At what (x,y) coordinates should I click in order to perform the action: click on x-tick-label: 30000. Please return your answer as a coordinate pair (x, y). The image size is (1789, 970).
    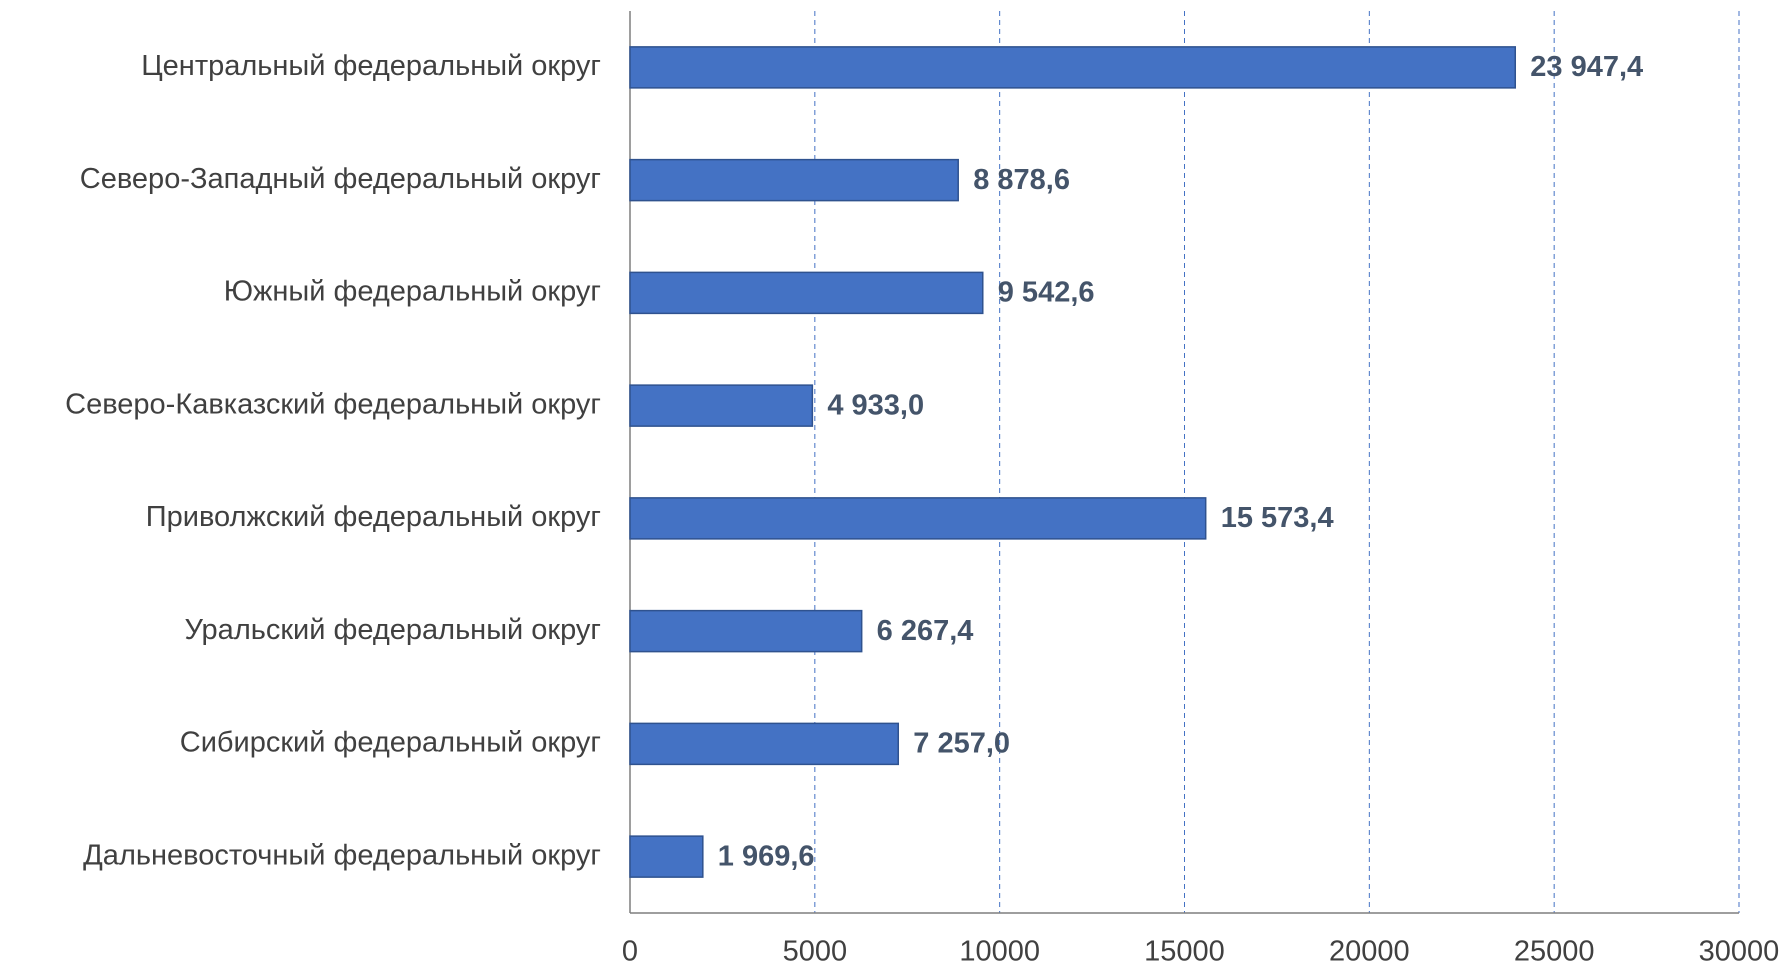
    Looking at the image, I should click on (1739, 952).